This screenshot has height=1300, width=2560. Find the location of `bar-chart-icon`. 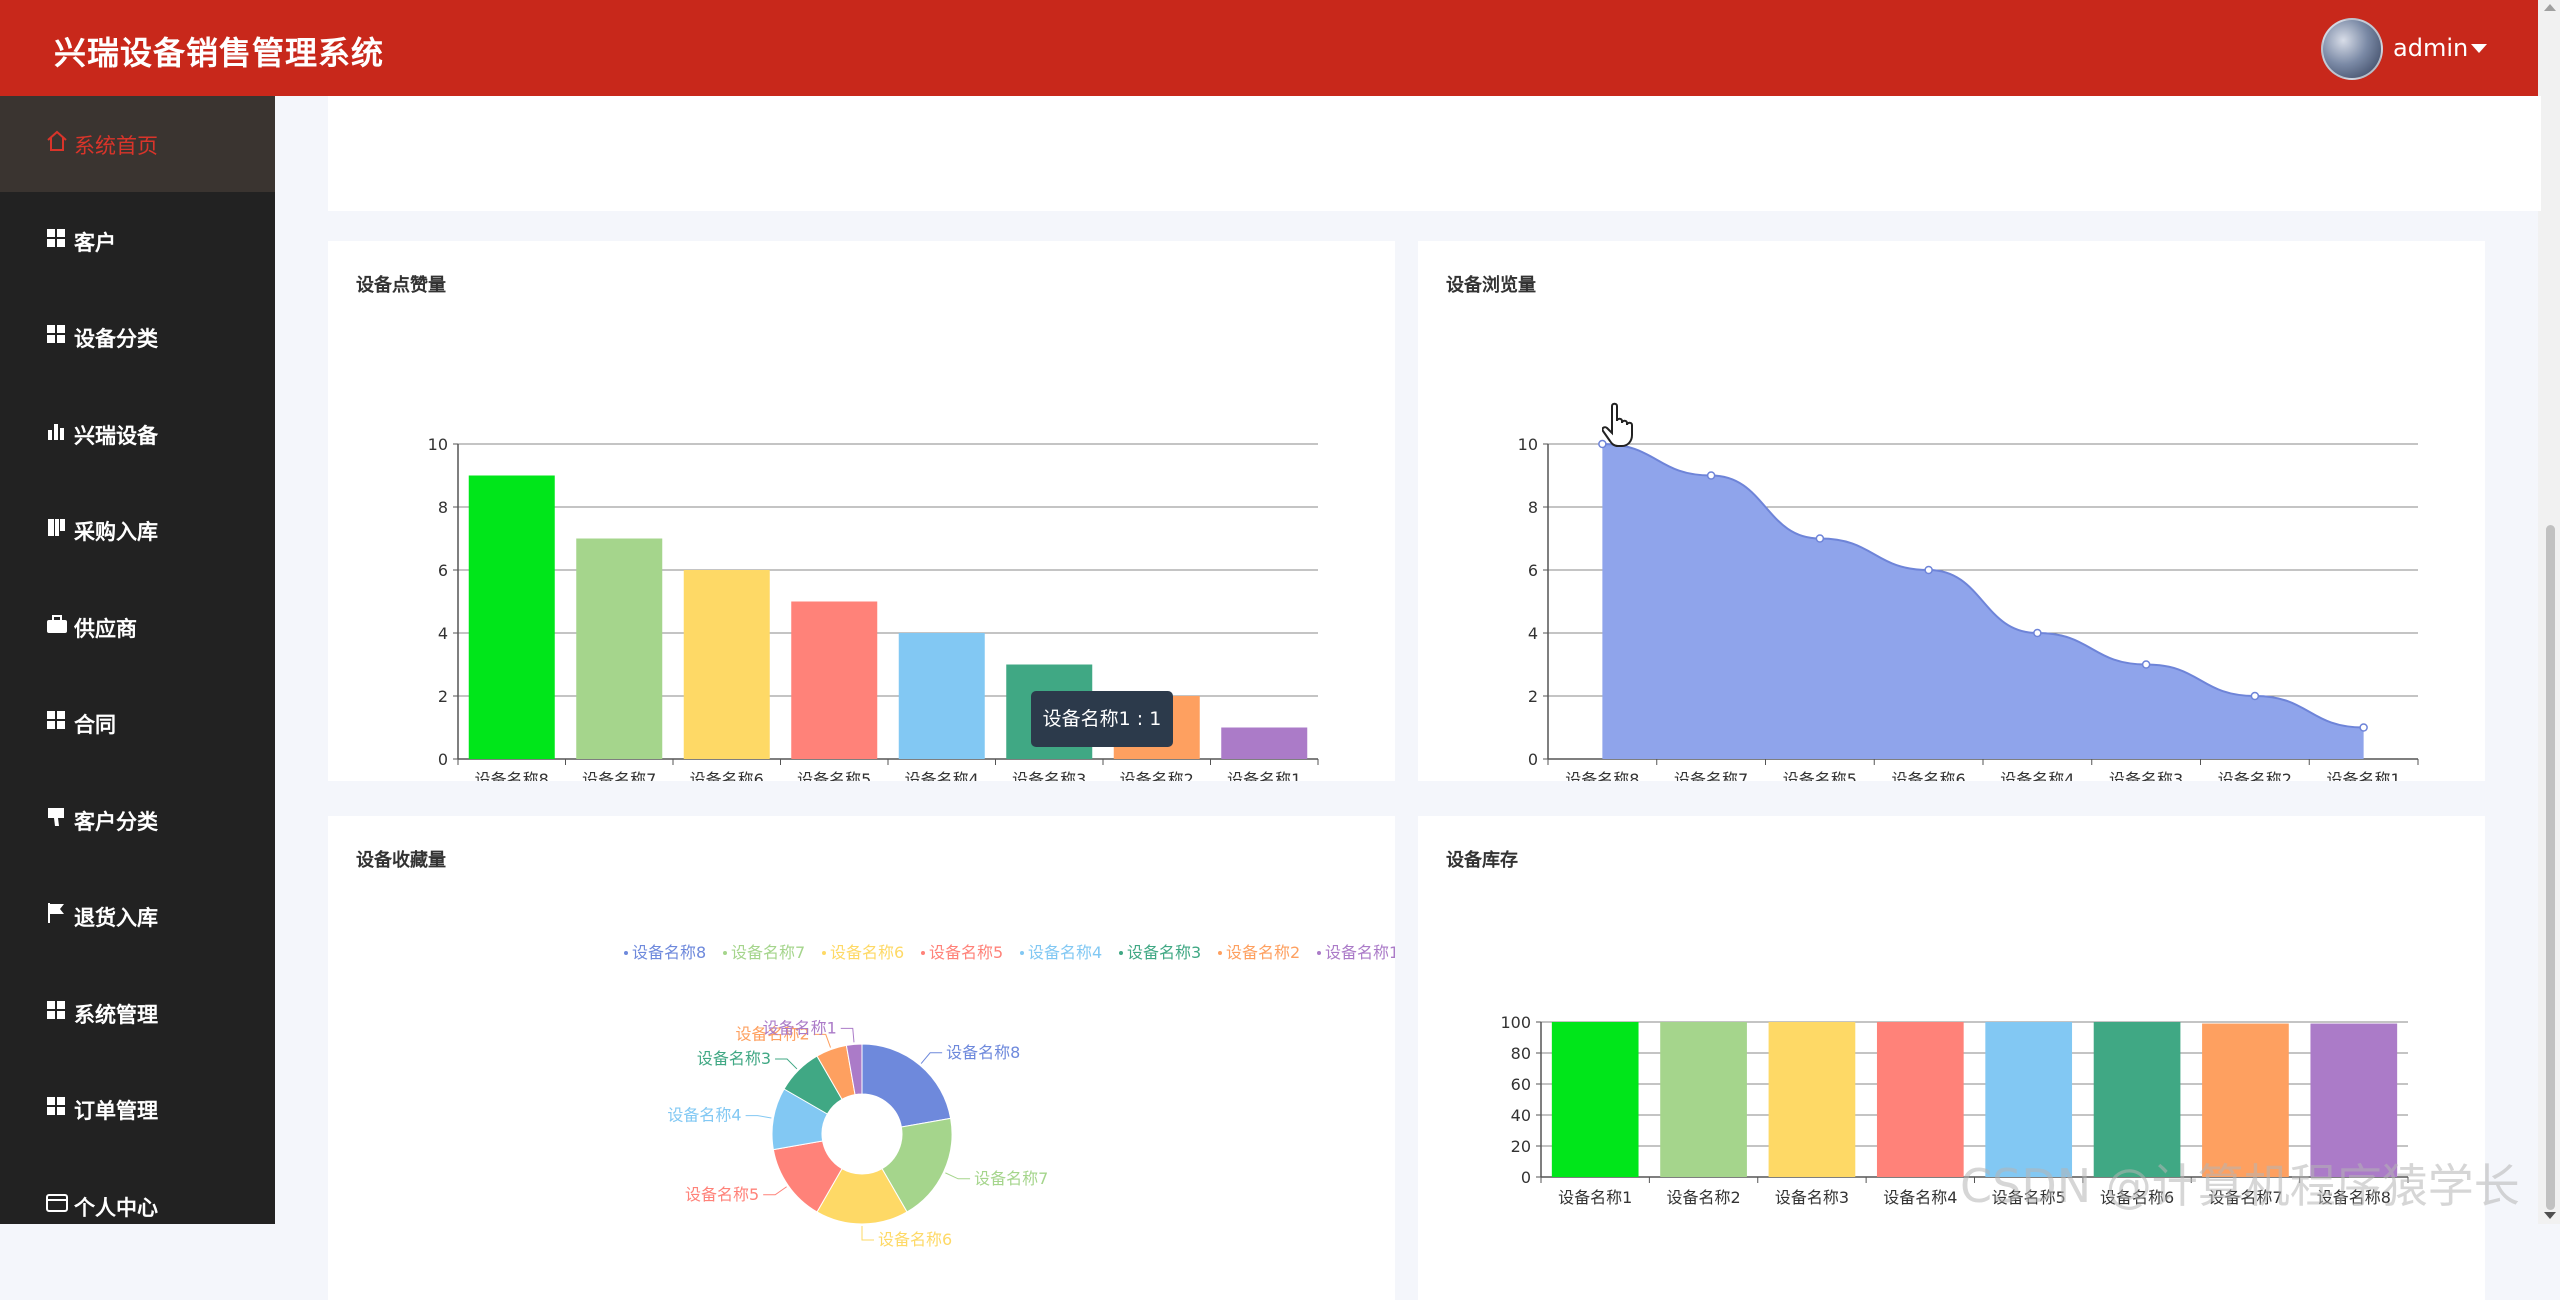

bar-chart-icon is located at coordinates (56, 431).